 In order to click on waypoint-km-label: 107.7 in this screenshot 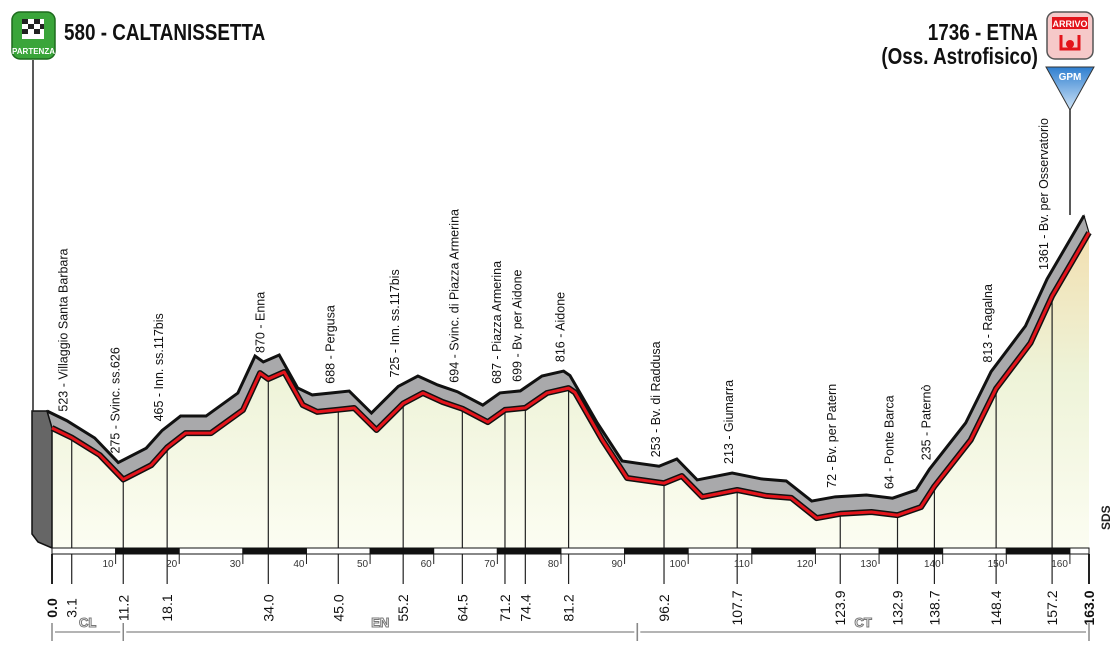, I will do `click(737, 607)`.